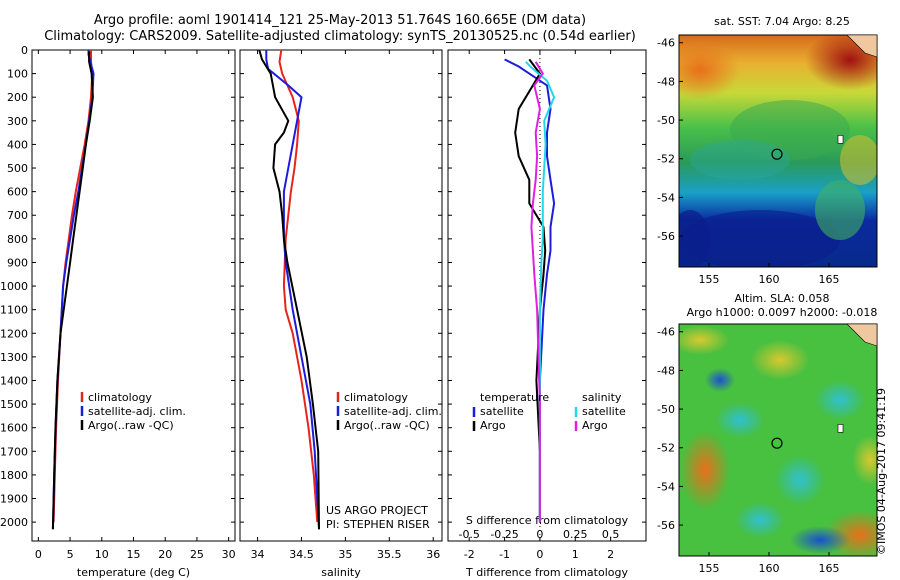 The height and width of the screenshot is (580, 900). What do you see at coordinates (17, 168) in the screenshot?
I see `y-tick-label: 500` at bounding box center [17, 168].